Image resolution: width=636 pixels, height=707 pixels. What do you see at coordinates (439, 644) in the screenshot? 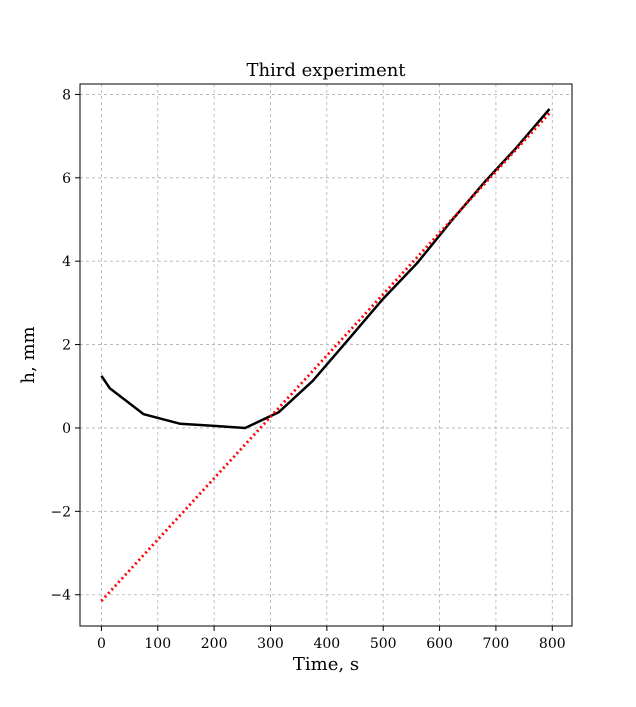
I see `x-tick-label: 600` at bounding box center [439, 644].